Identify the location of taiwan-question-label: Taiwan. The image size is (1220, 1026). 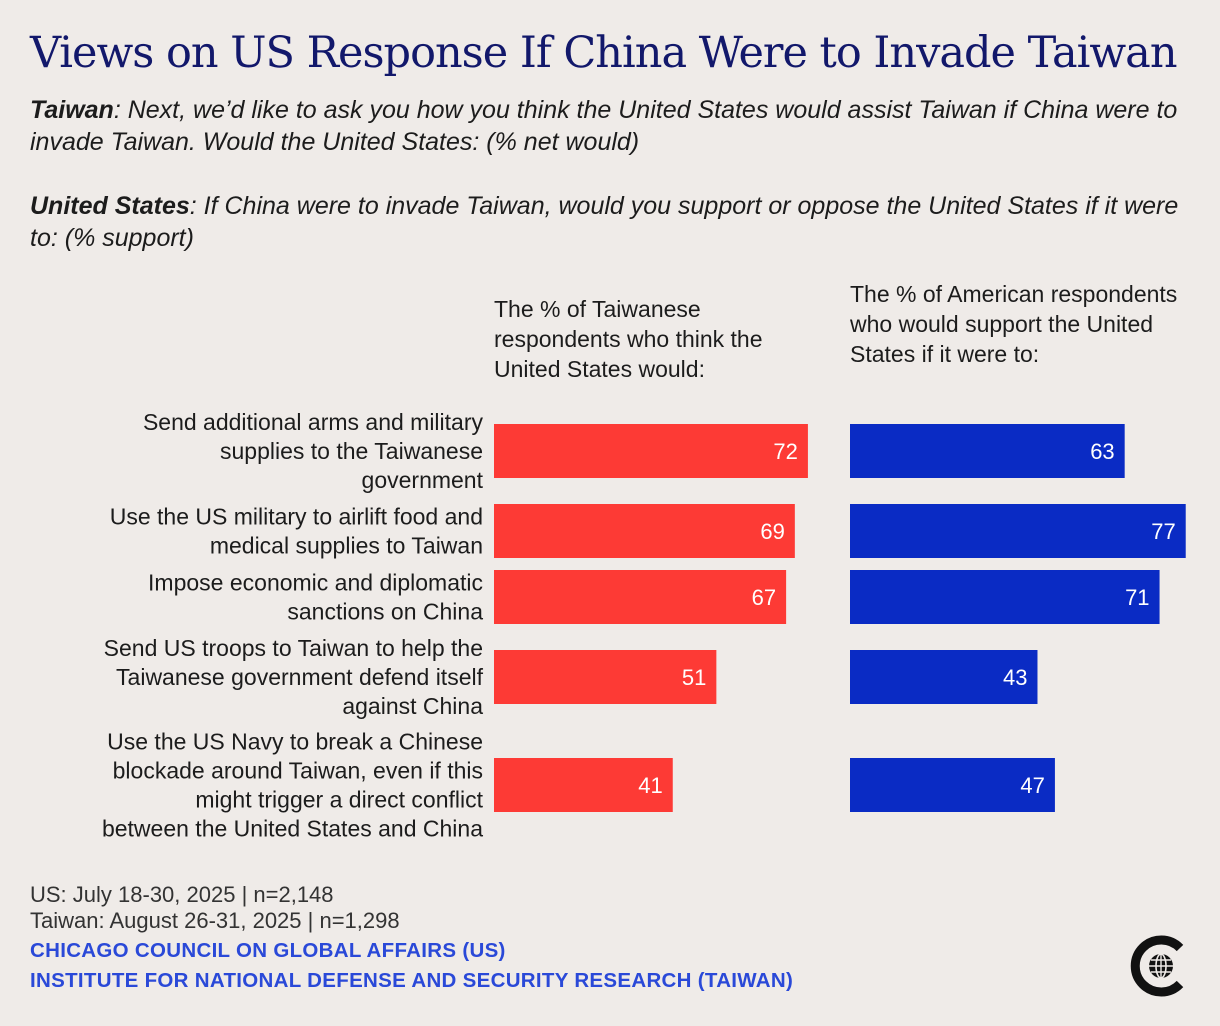
(72, 110).